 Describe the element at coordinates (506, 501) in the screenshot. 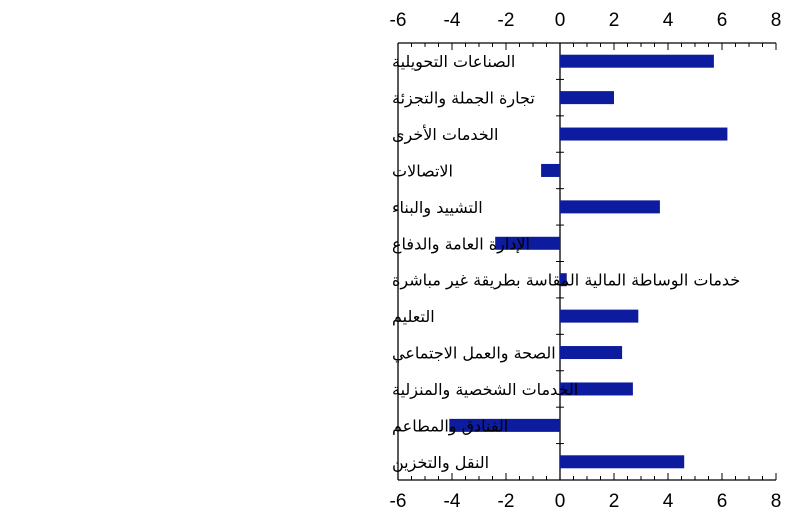

I see `x-tick-label-bottom: -2` at that location.